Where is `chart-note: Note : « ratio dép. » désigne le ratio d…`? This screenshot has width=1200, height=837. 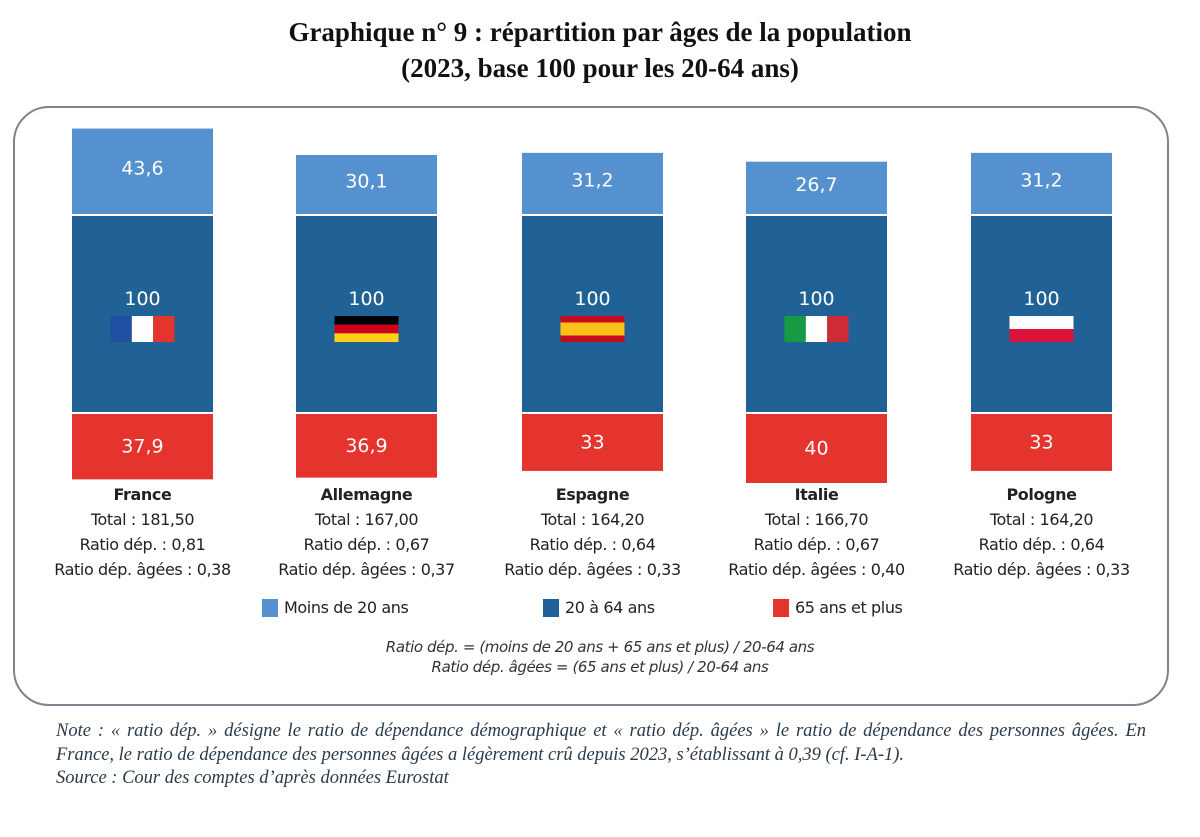
chart-note: Note : « ratio dép. » désigne le ratio d… is located at coordinates (601, 755).